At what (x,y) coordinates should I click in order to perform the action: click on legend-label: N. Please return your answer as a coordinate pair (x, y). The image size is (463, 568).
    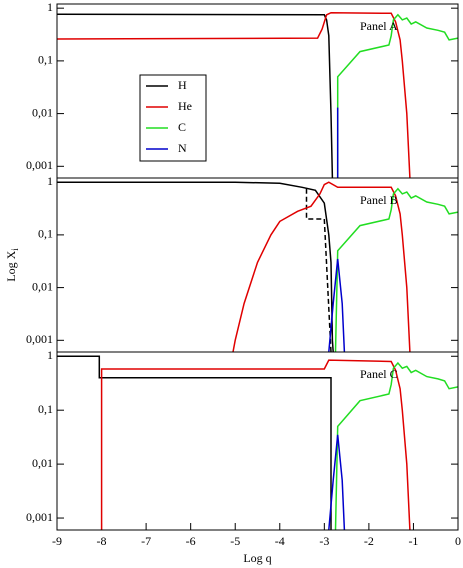
    Looking at the image, I should click on (182, 148).